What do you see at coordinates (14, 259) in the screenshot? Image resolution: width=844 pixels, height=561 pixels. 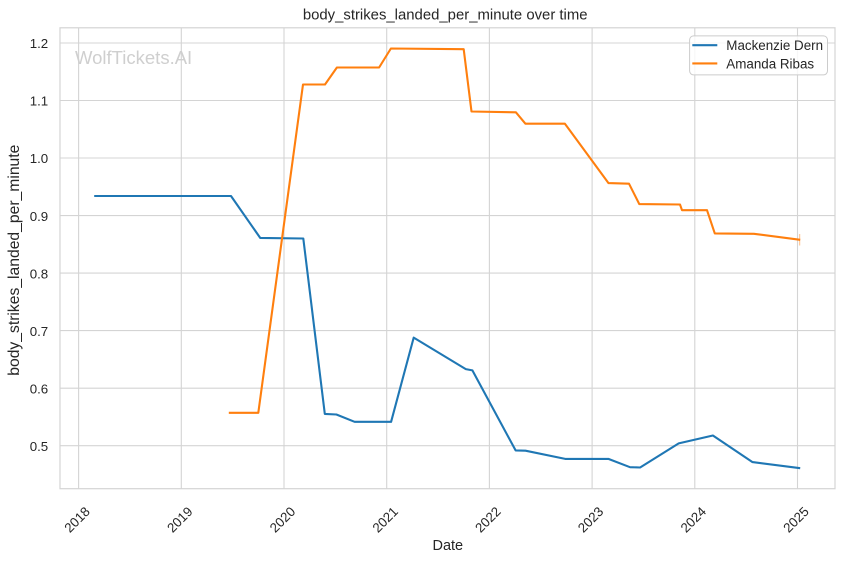 I see `svg-text: body_strikes_landed_per_minute` at bounding box center [14, 259].